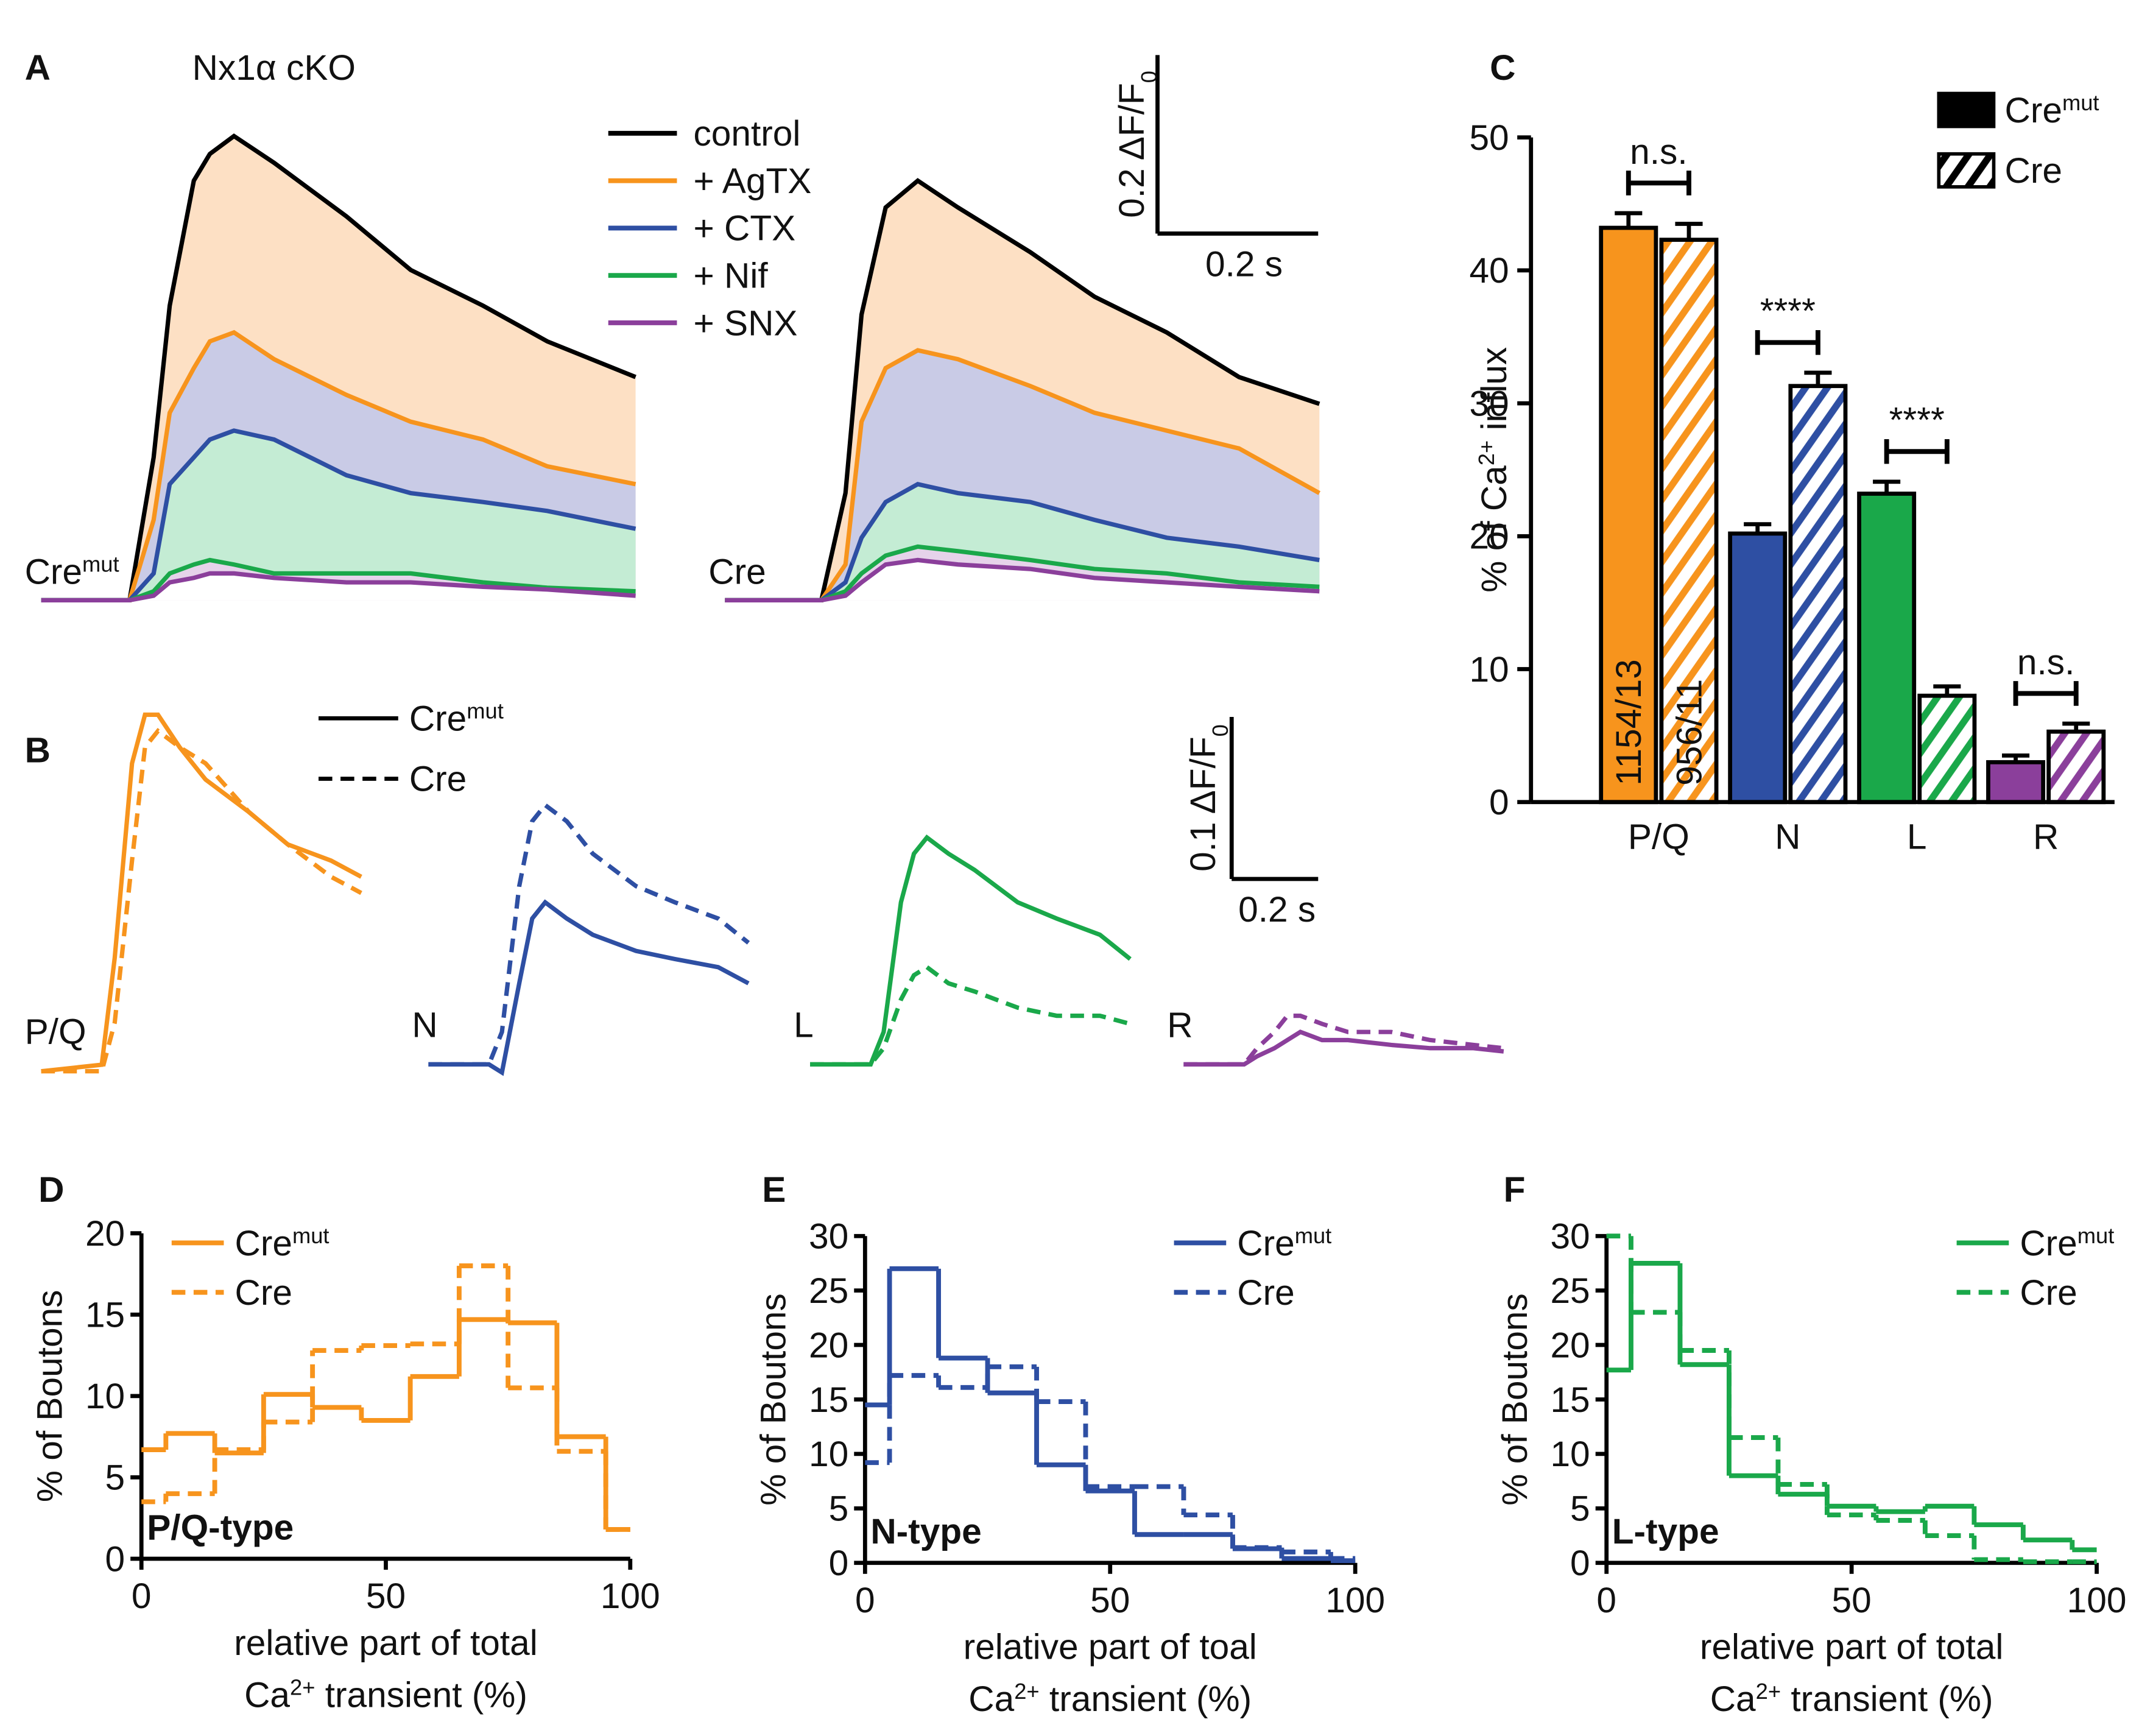 The image size is (2153, 1736). Describe the element at coordinates (50, 1396) in the screenshot. I see `y-axis-label: % of Boutons` at that location.